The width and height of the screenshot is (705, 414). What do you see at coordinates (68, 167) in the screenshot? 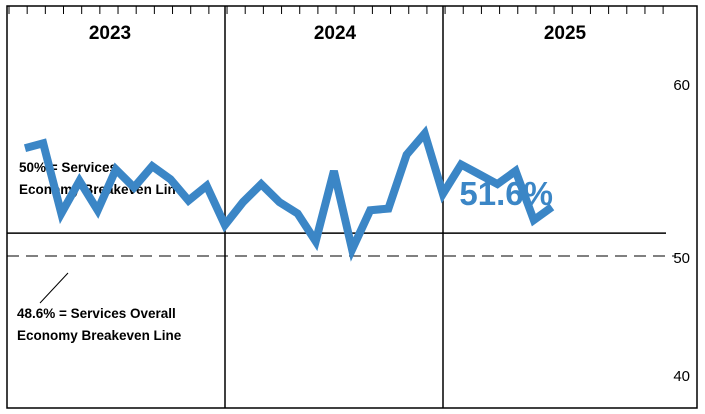
I see `annotation-50-line1: 50% = Services` at bounding box center [68, 167].